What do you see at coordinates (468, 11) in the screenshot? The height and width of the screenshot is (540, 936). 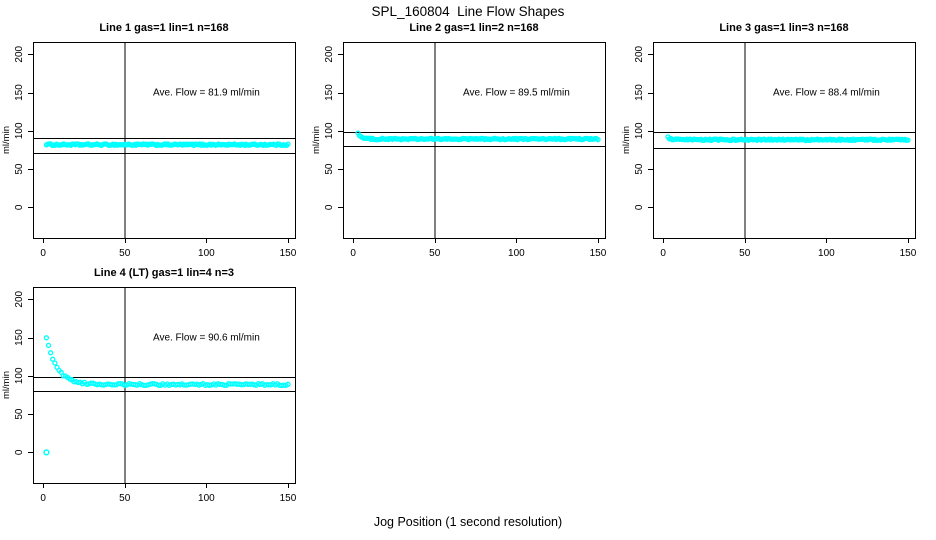 I see `figure-title: SPL_160804 Line Flow Shapes` at bounding box center [468, 11].